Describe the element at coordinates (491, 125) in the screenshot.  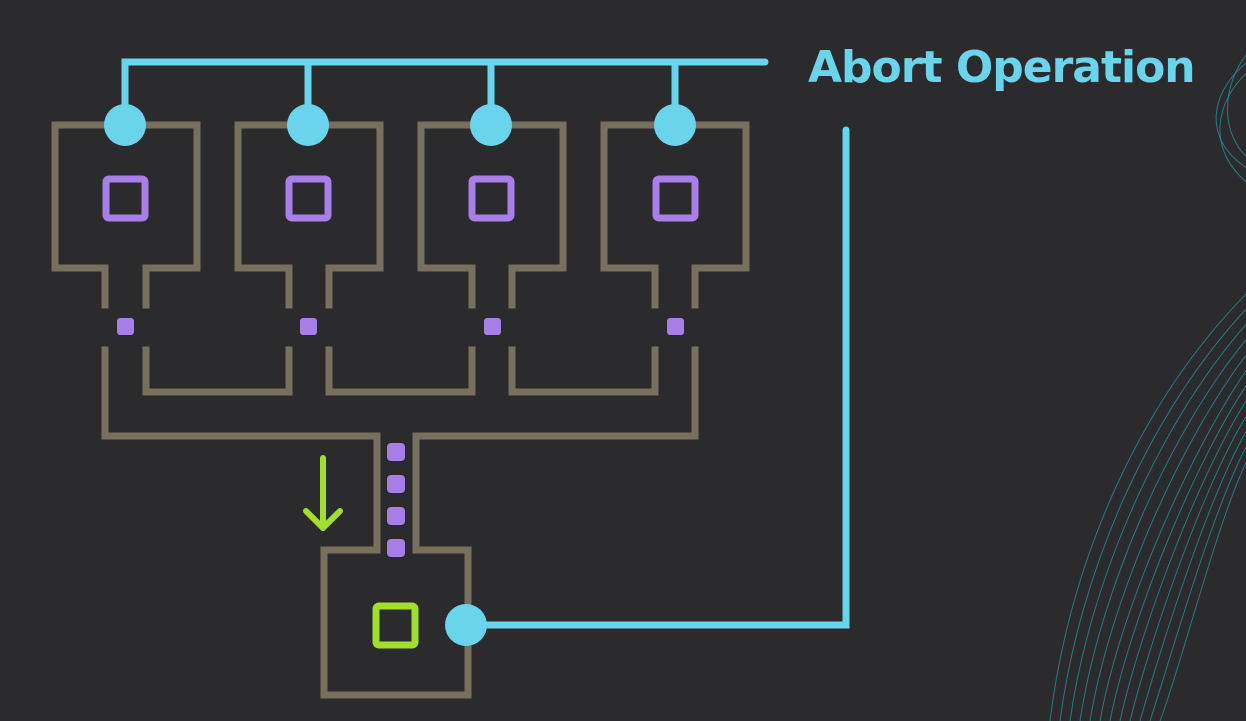
I see `worker-3-abort-node` at that location.